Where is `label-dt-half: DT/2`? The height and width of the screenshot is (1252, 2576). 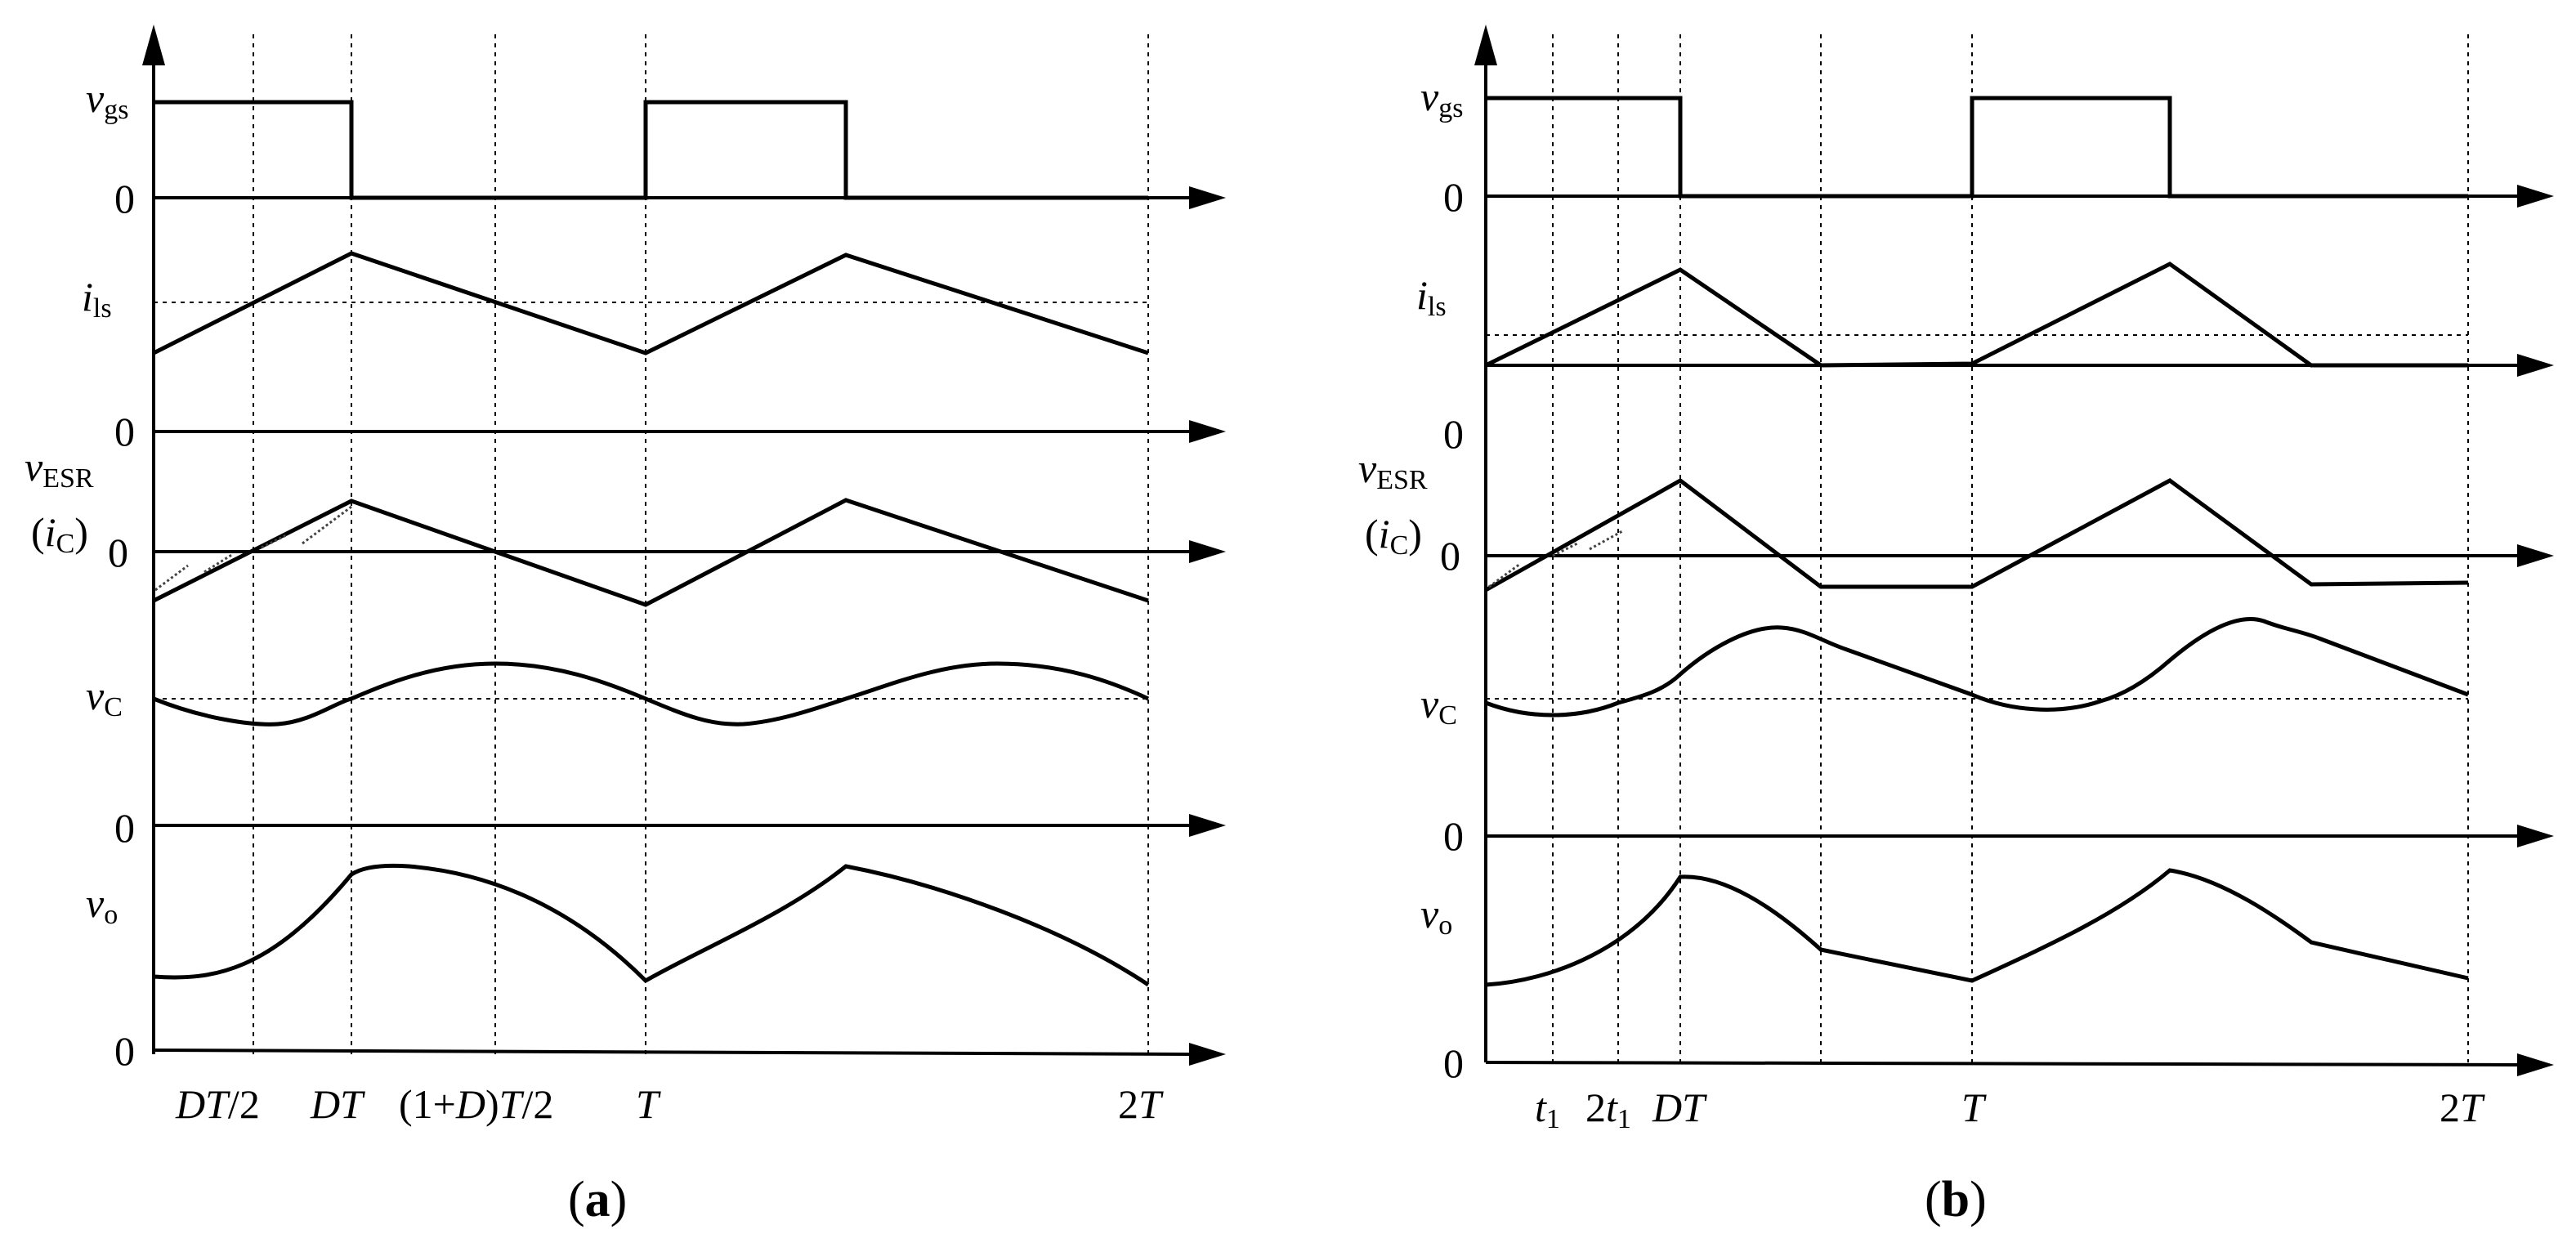
label-dt-half: DT/2 is located at coordinates (217, 1104).